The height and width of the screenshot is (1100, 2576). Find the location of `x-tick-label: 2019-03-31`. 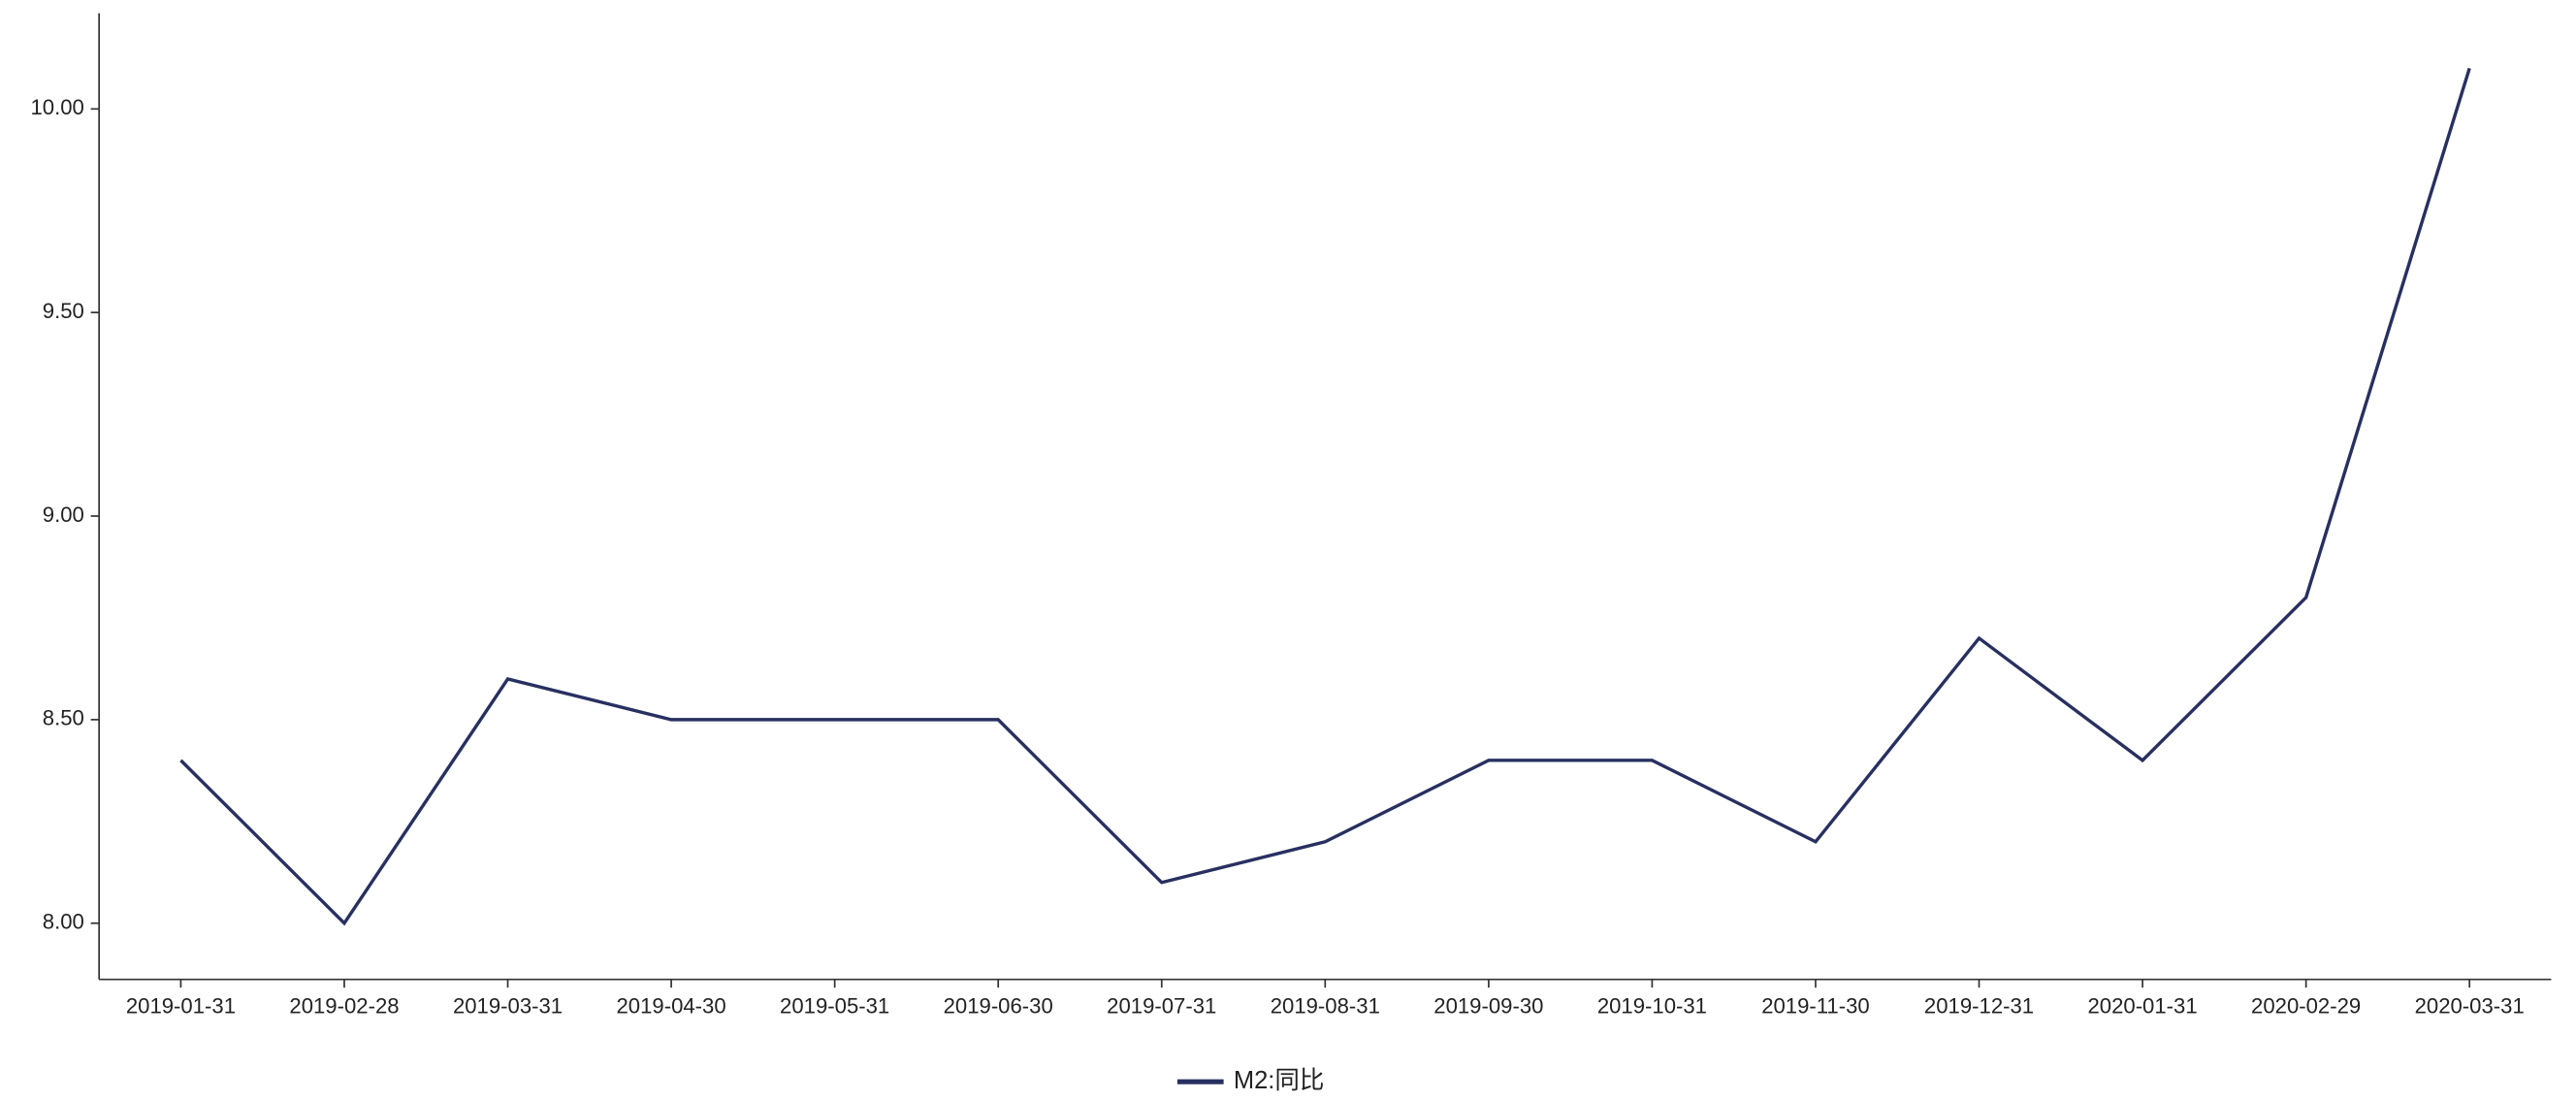

x-tick-label: 2019-03-31 is located at coordinates (508, 1006).